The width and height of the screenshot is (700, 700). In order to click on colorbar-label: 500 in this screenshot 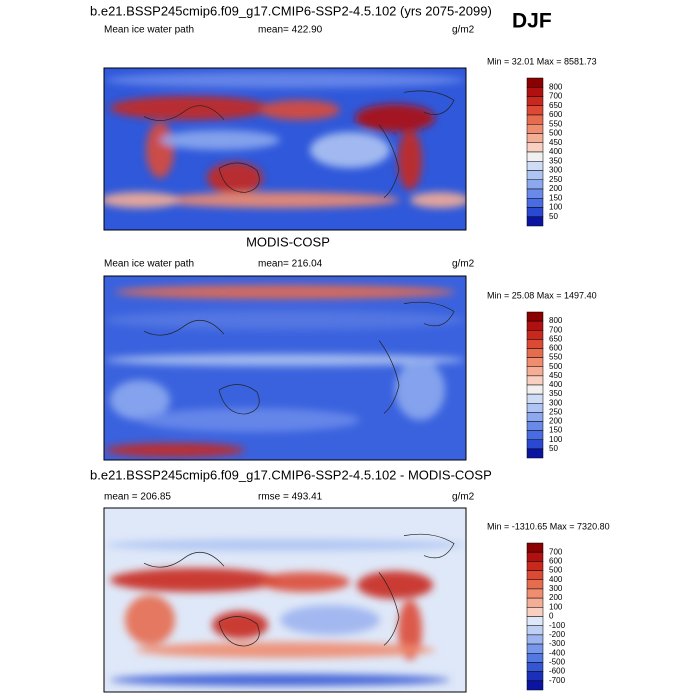, I will do `click(556, 570)`.